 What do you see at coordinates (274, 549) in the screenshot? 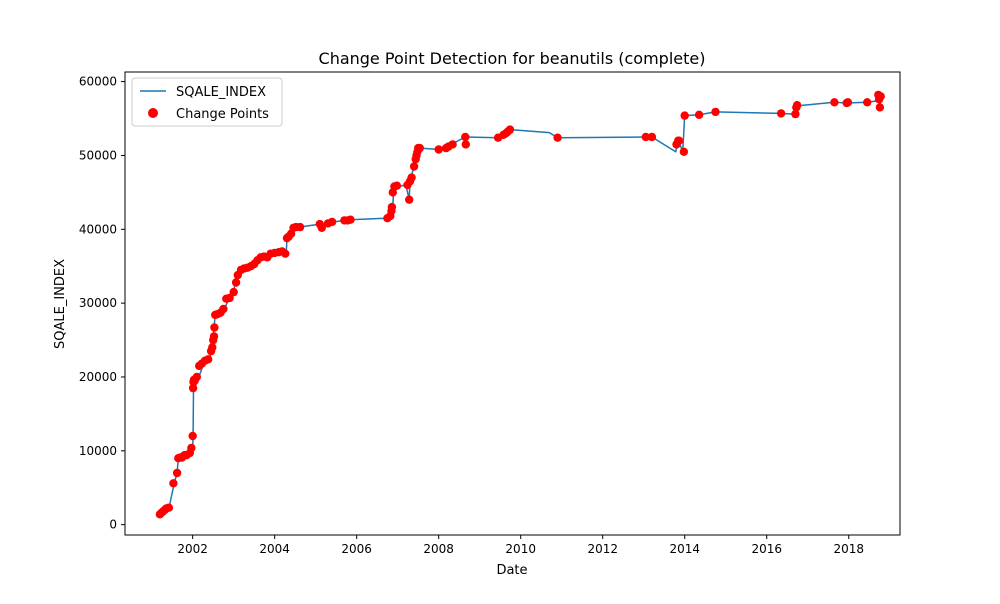
I see `x-tick-label: 2004` at bounding box center [274, 549].